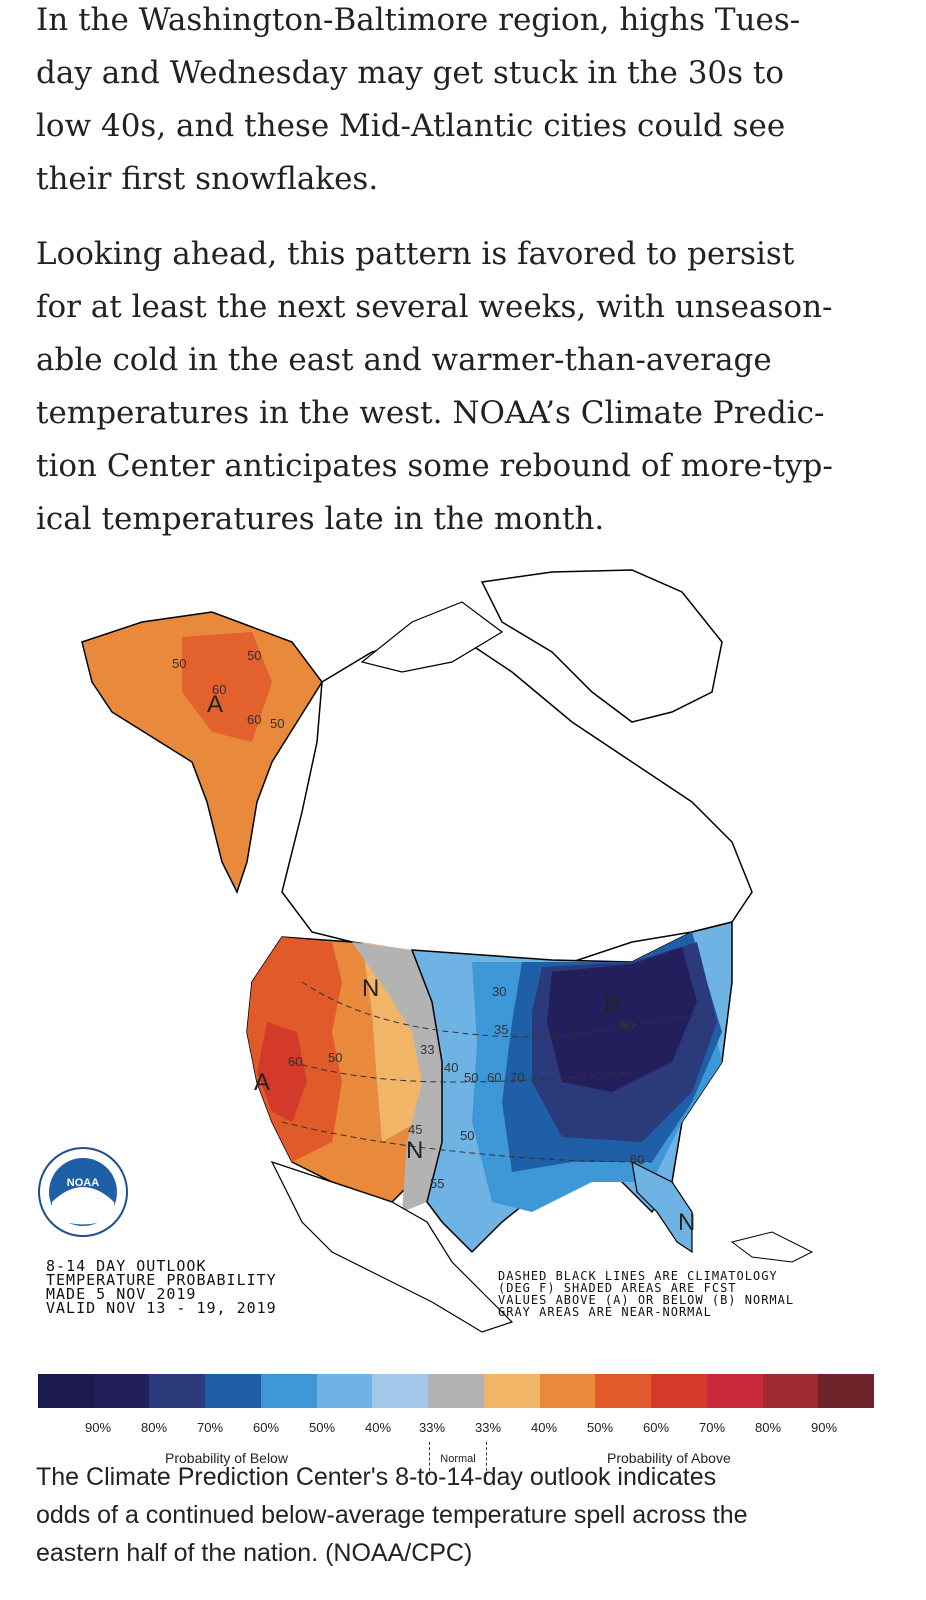  I want to click on contour-label: 30, so click(499, 991).